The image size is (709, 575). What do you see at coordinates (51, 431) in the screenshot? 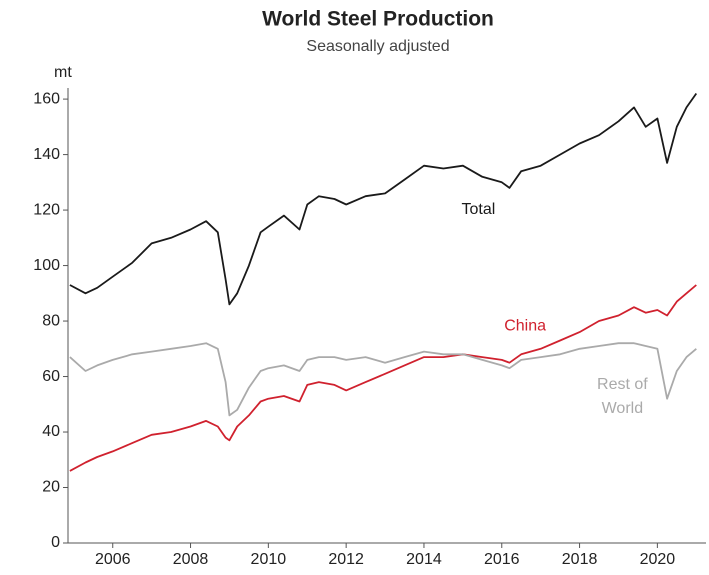
I see `y-tick-label: 40` at bounding box center [51, 431].